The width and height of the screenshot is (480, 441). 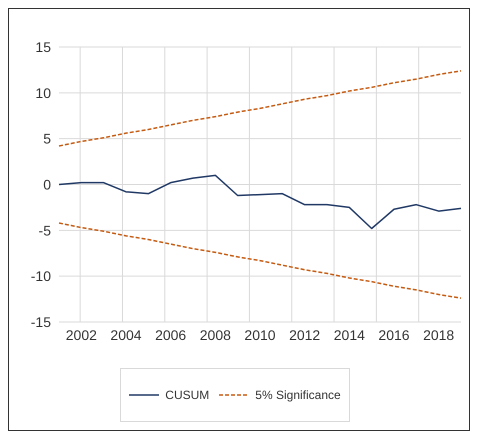 What do you see at coordinates (298, 395) in the screenshot?
I see `legend-label: 5% Significance` at bounding box center [298, 395].